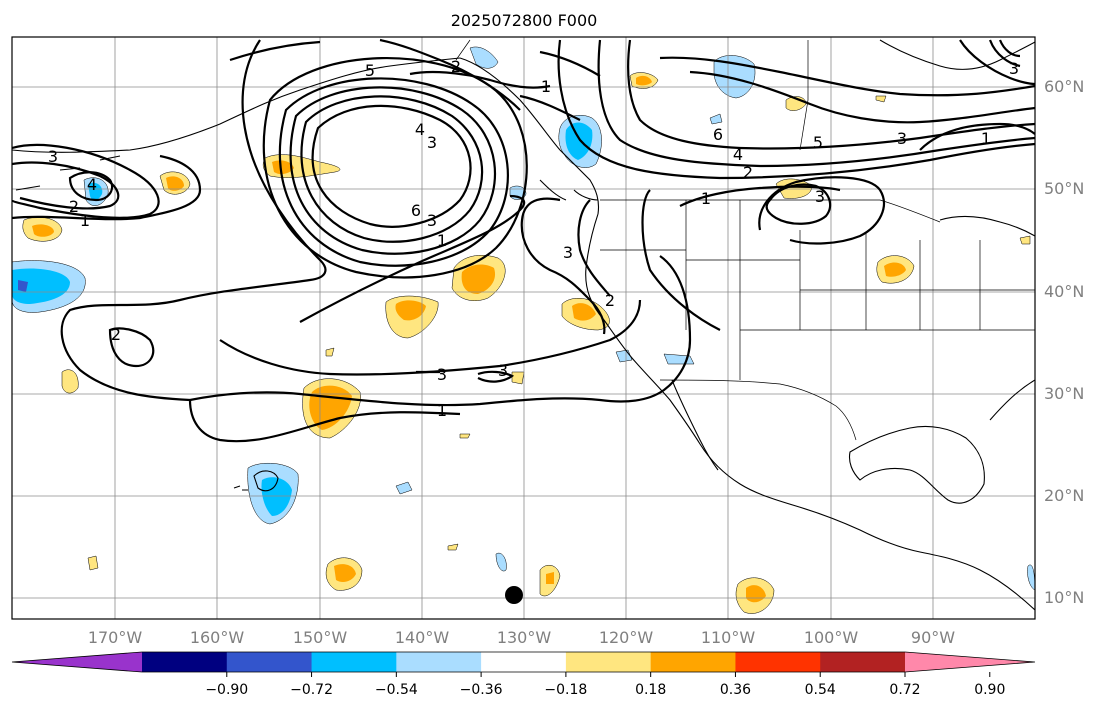 This screenshot has height=712, width=1105. Describe the element at coordinates (442, 374) in the screenshot. I see `contour-label-3-pacific-a: 3` at that location.